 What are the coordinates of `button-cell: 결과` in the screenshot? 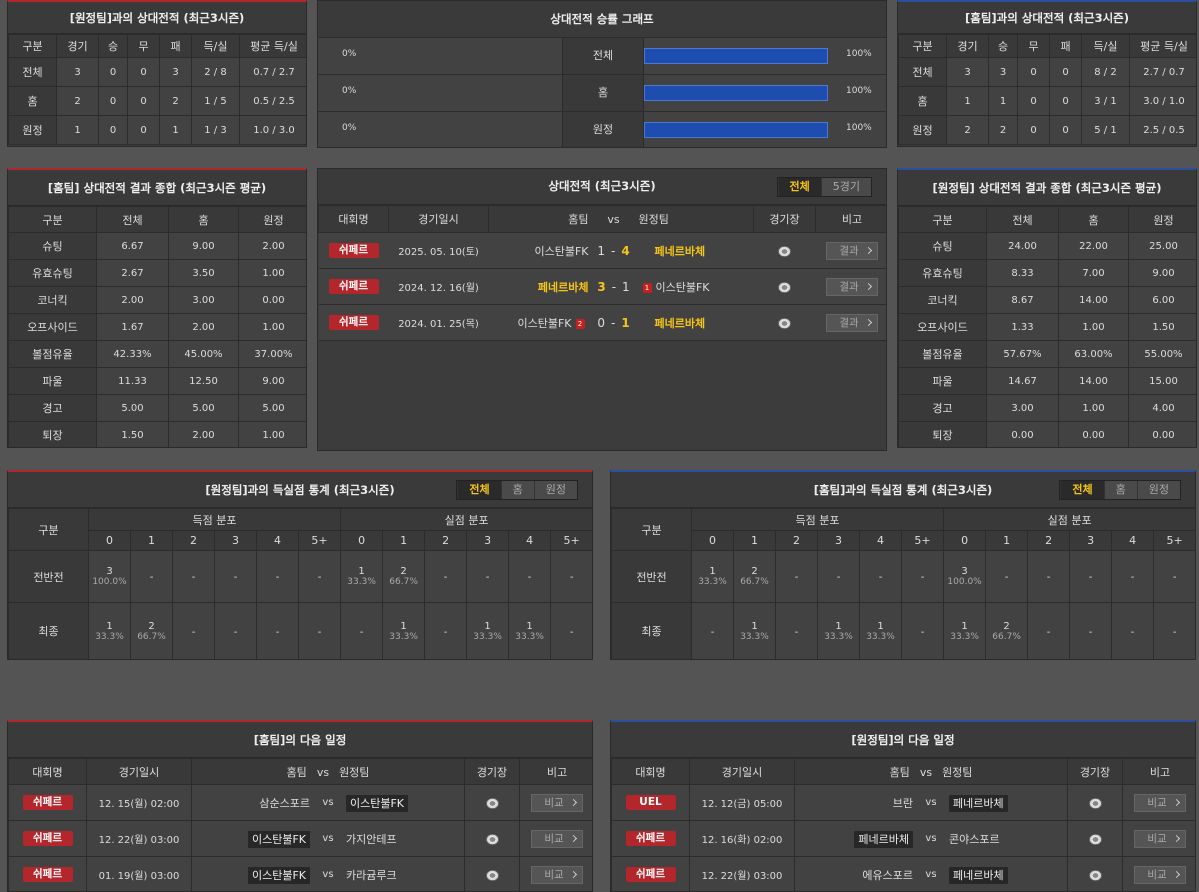 It's located at (850, 250).